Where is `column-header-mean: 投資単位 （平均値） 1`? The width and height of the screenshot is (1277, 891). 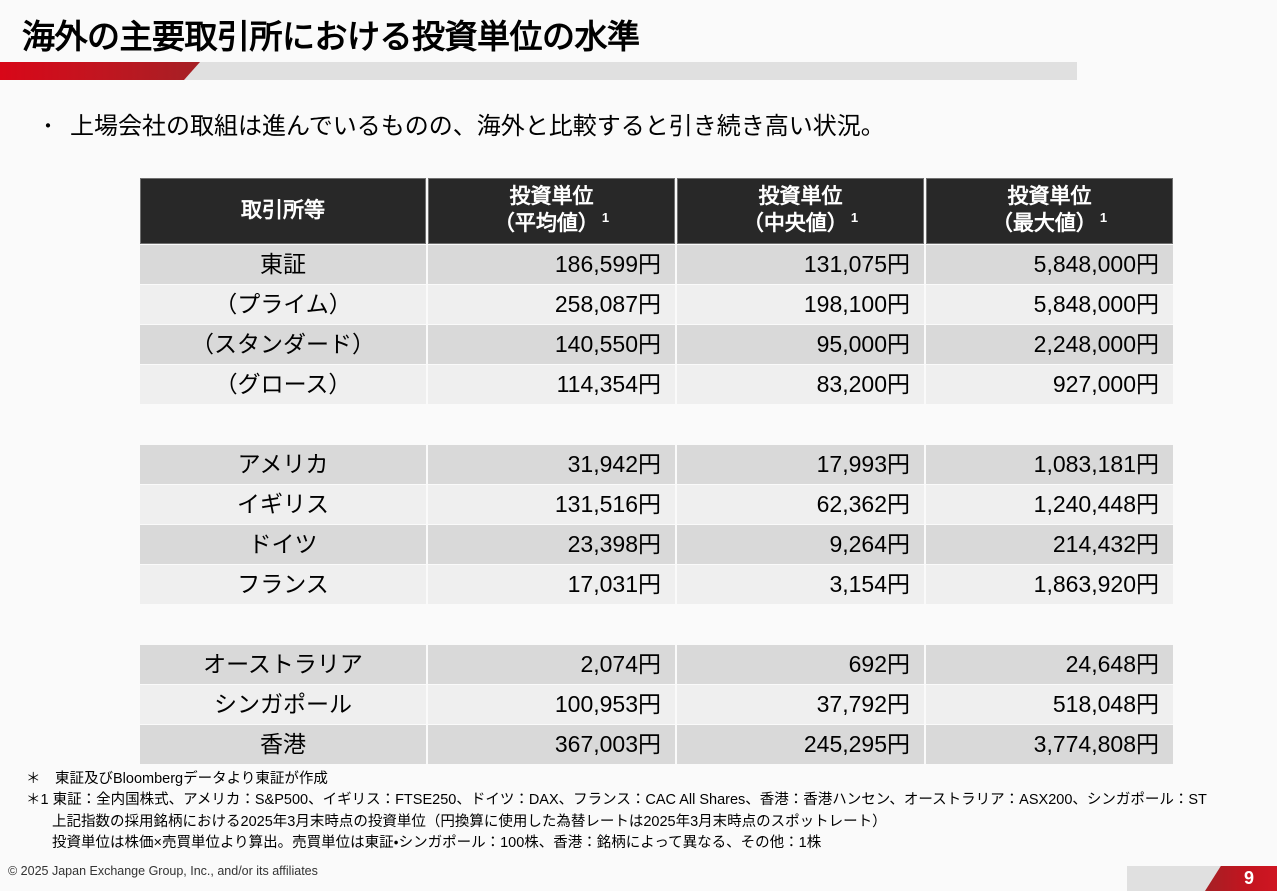 column-header-mean: 投資単位 （平均値） 1 is located at coordinates (551, 211).